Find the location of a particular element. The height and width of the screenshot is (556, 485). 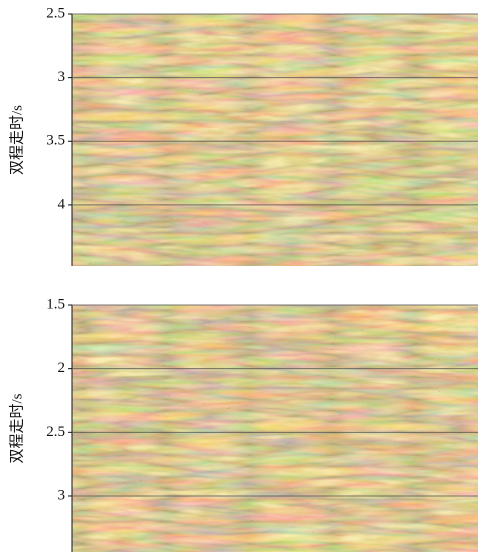

y-tick-label: 2 is located at coordinates (62, 368).